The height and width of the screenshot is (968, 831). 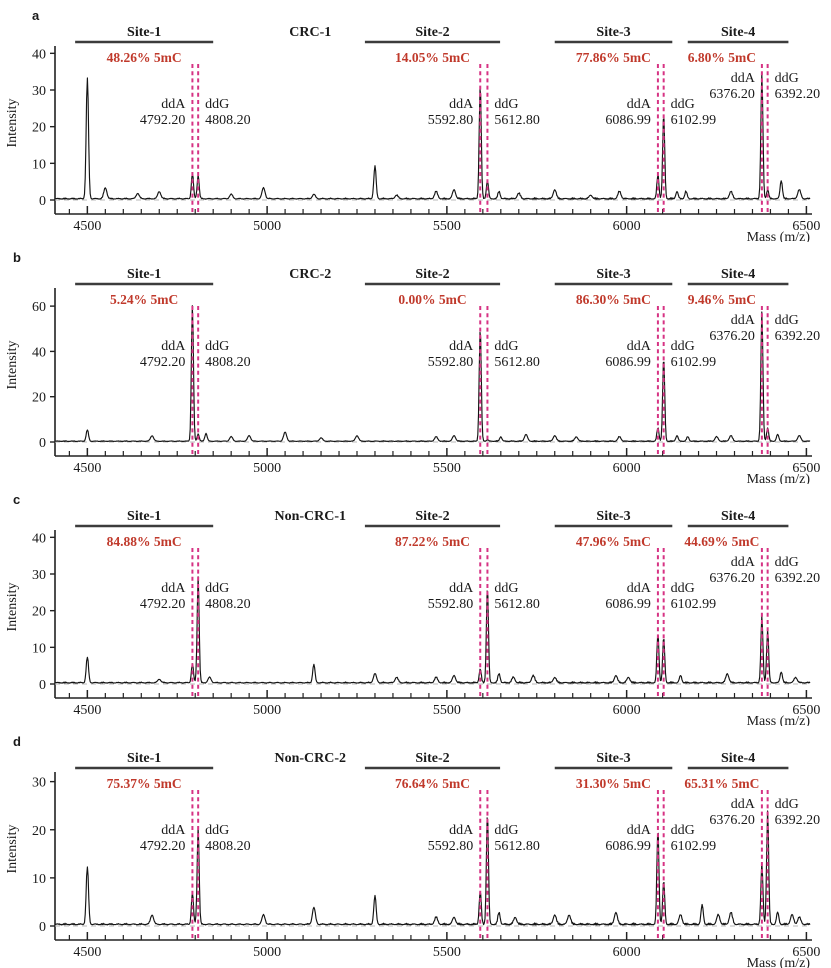 I want to click on percent-5mc-label: 0.00% 5mC, so click(x=432, y=299).